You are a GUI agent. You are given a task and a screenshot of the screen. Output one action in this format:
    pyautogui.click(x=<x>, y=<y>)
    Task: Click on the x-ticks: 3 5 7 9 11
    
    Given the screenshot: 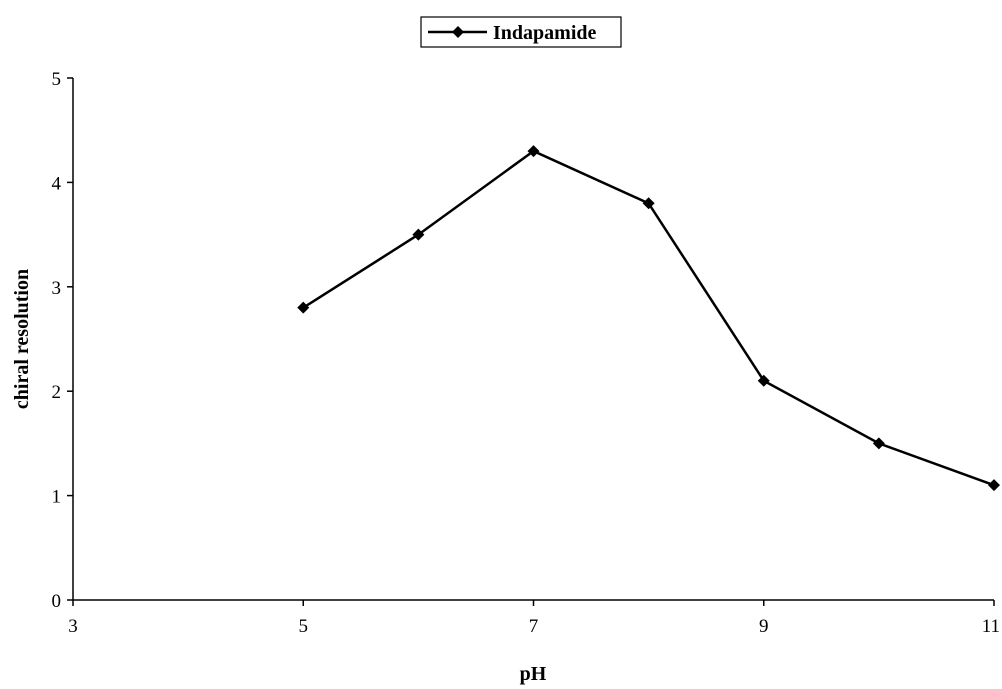 What is the action you would take?
    pyautogui.click(x=534, y=618)
    